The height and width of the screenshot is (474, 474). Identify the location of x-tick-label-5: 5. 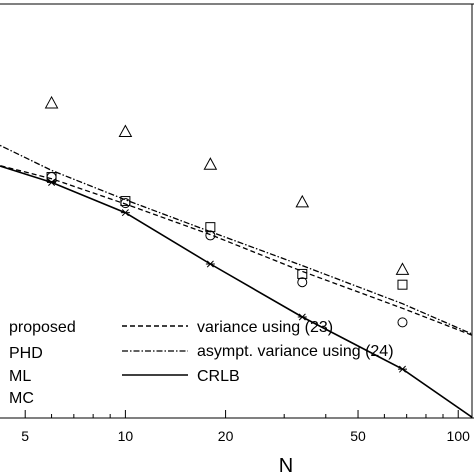
(25, 436).